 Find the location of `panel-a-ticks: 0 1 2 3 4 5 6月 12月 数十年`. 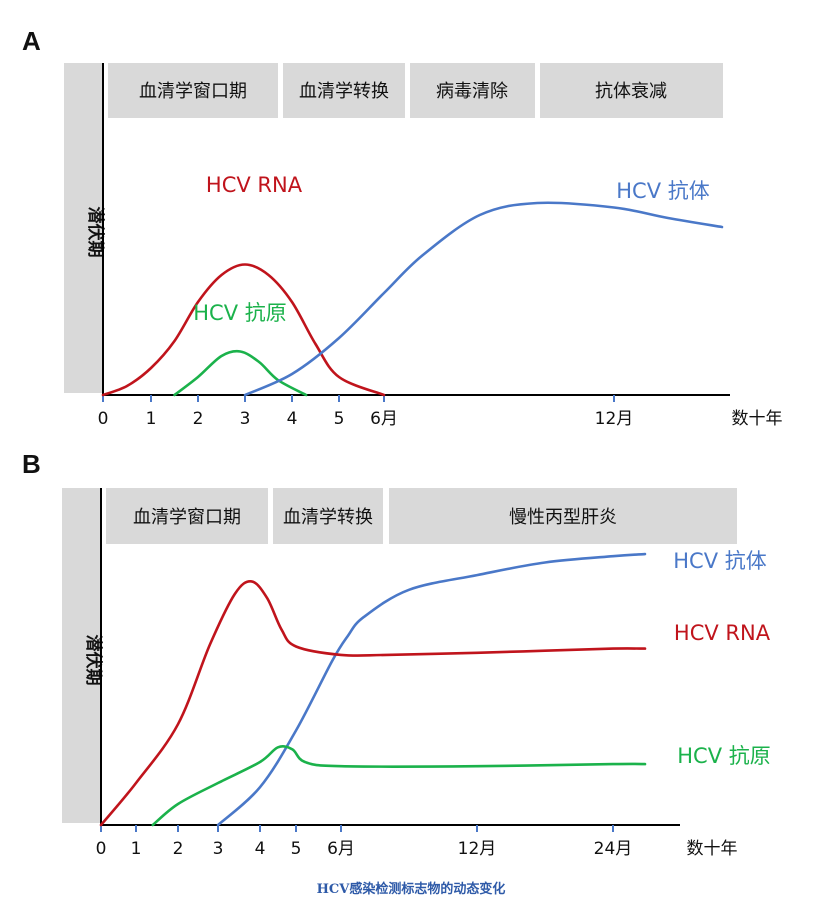

panel-a-ticks: 0 1 2 3 4 5 6月 12月 数十年 is located at coordinates (440, 412).